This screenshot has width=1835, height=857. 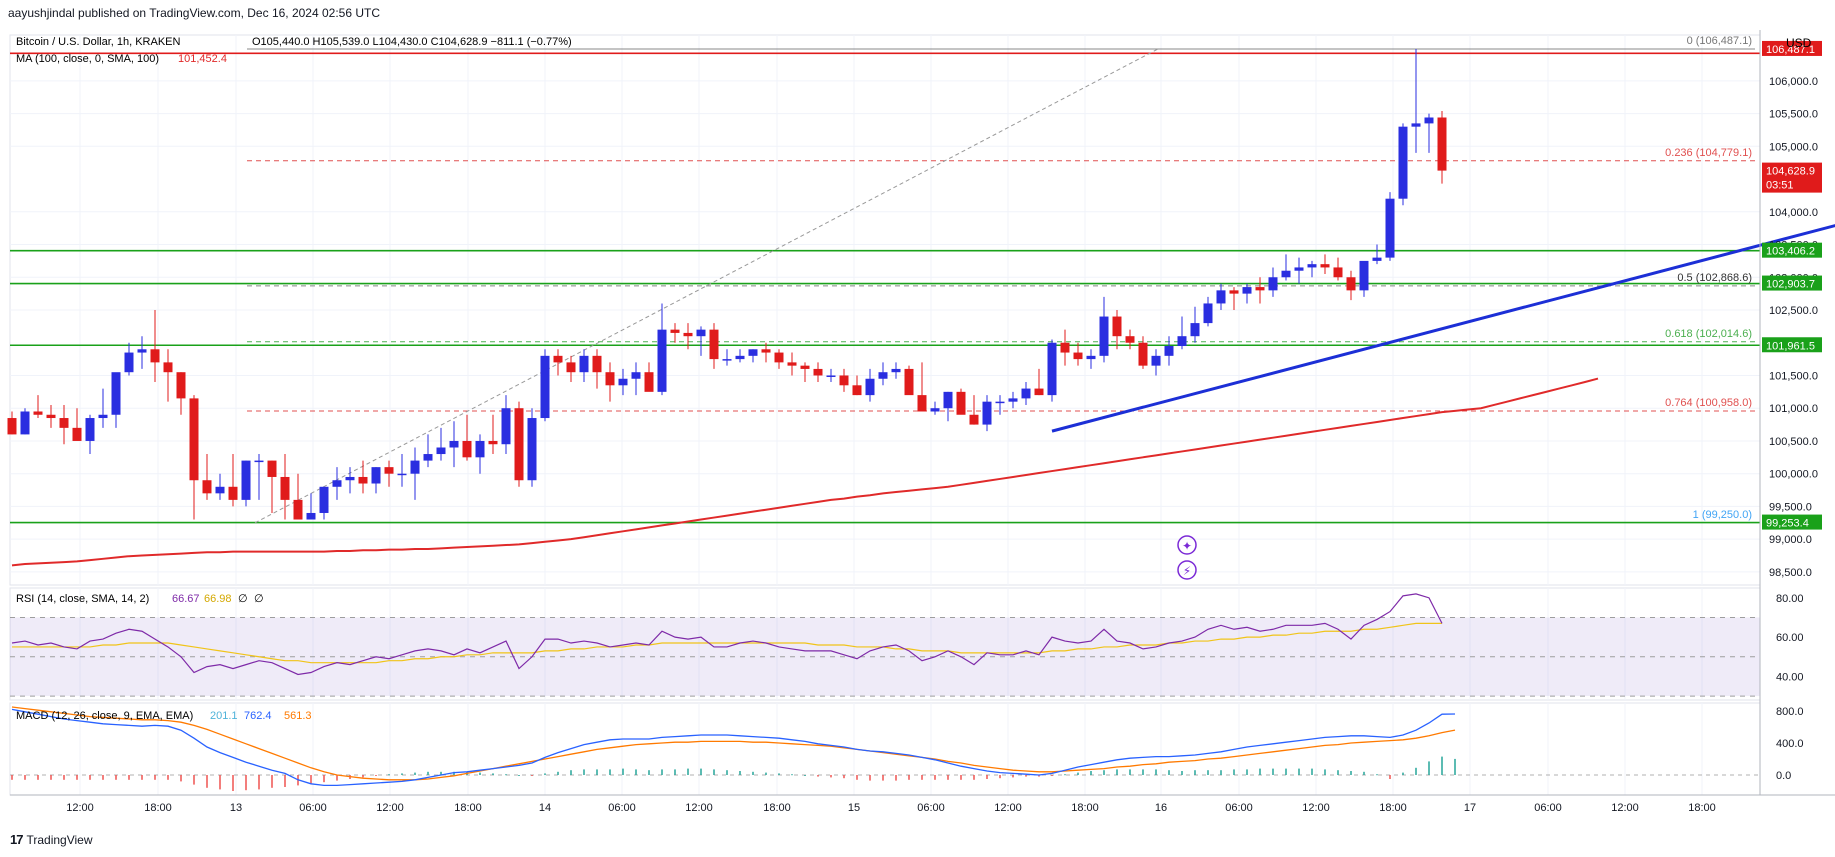 I want to click on y-tick-label: 100,500.0, so click(x=1793, y=442).